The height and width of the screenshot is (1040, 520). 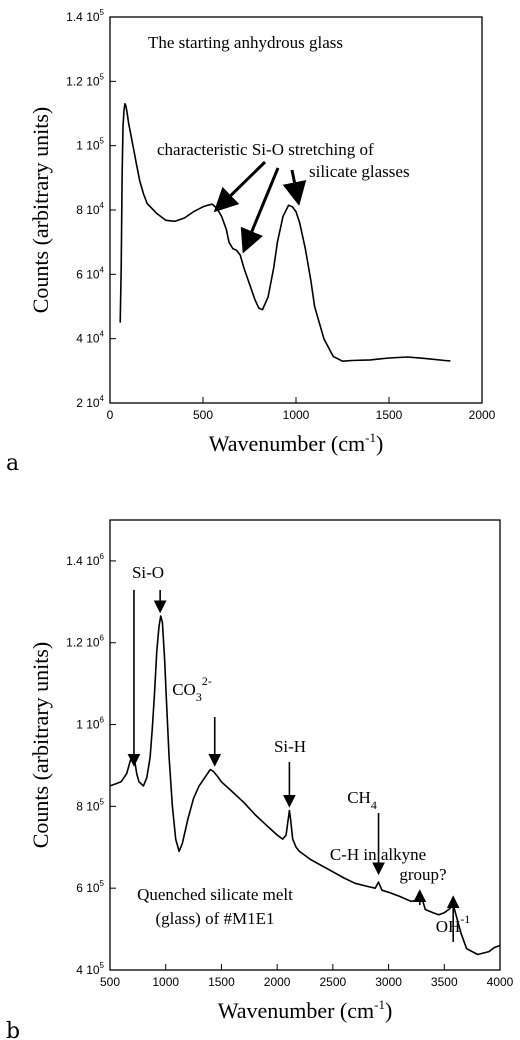 What do you see at coordinates (192, 689) in the screenshot?
I see `peak-label: CO32-` at bounding box center [192, 689].